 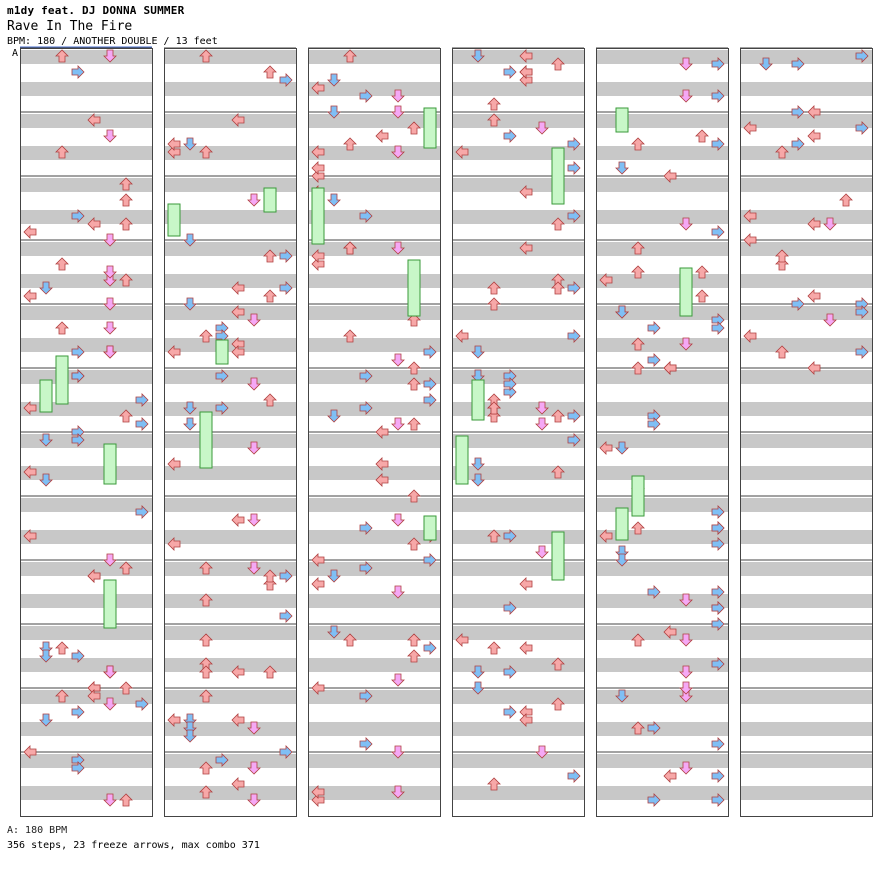 I want to click on column-frame, so click(x=230, y=432).